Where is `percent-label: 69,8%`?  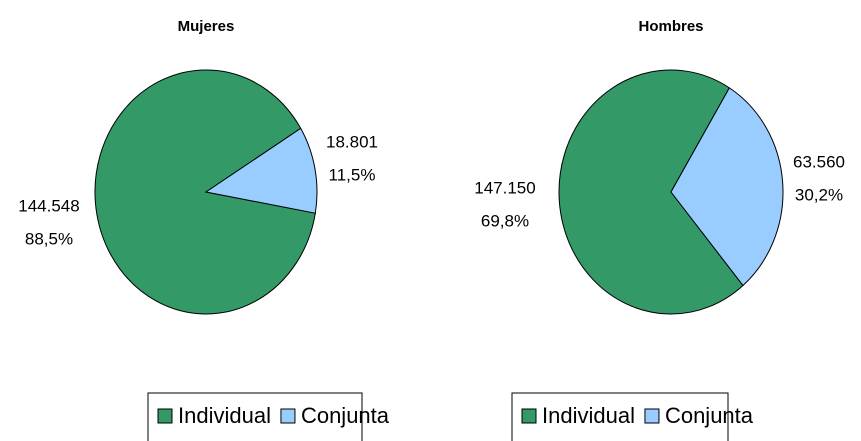 percent-label: 69,8% is located at coordinates (505, 220).